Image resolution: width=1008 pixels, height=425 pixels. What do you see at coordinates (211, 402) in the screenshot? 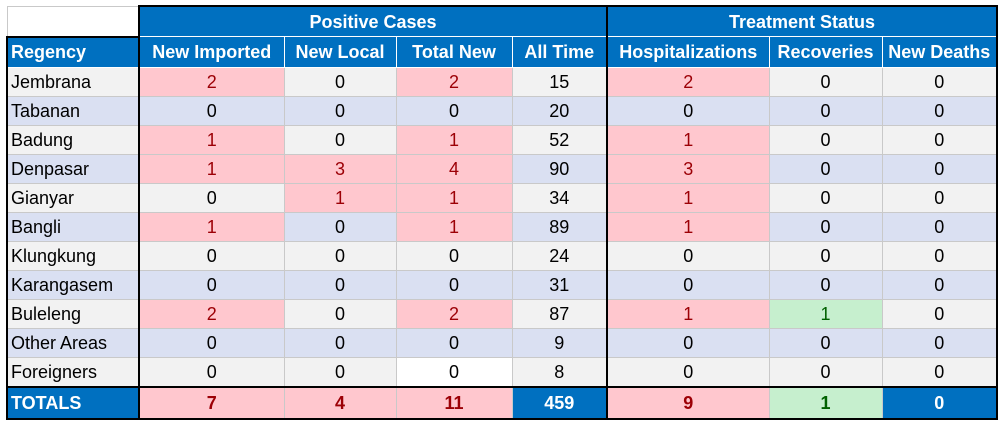
I see `total-new-imported-cell: 7` at bounding box center [211, 402].